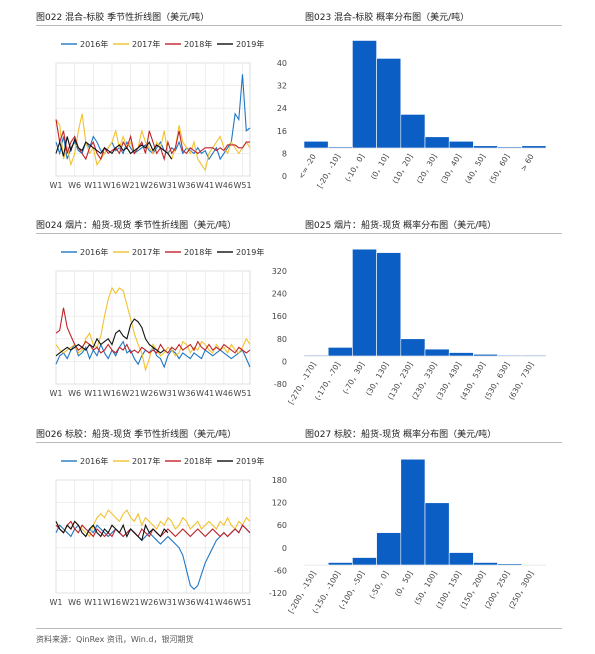  I want to click on x-tick-label: (30，40], so click(451, 168).